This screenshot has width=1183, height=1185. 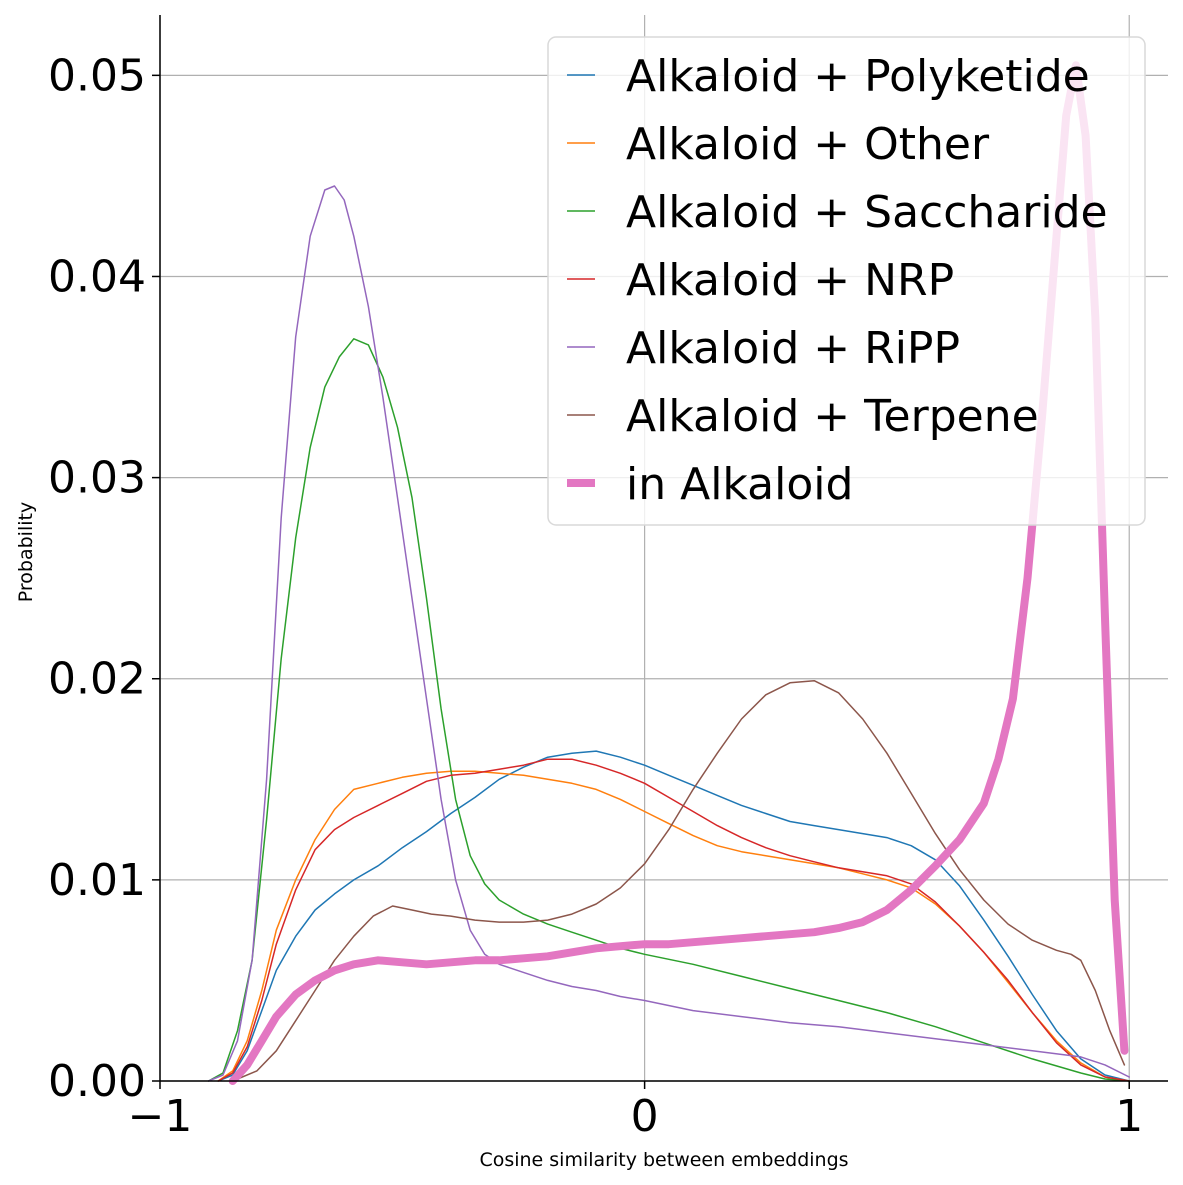 What do you see at coordinates (97, 679) in the screenshot?
I see `y-tick-label: 0.02` at bounding box center [97, 679].